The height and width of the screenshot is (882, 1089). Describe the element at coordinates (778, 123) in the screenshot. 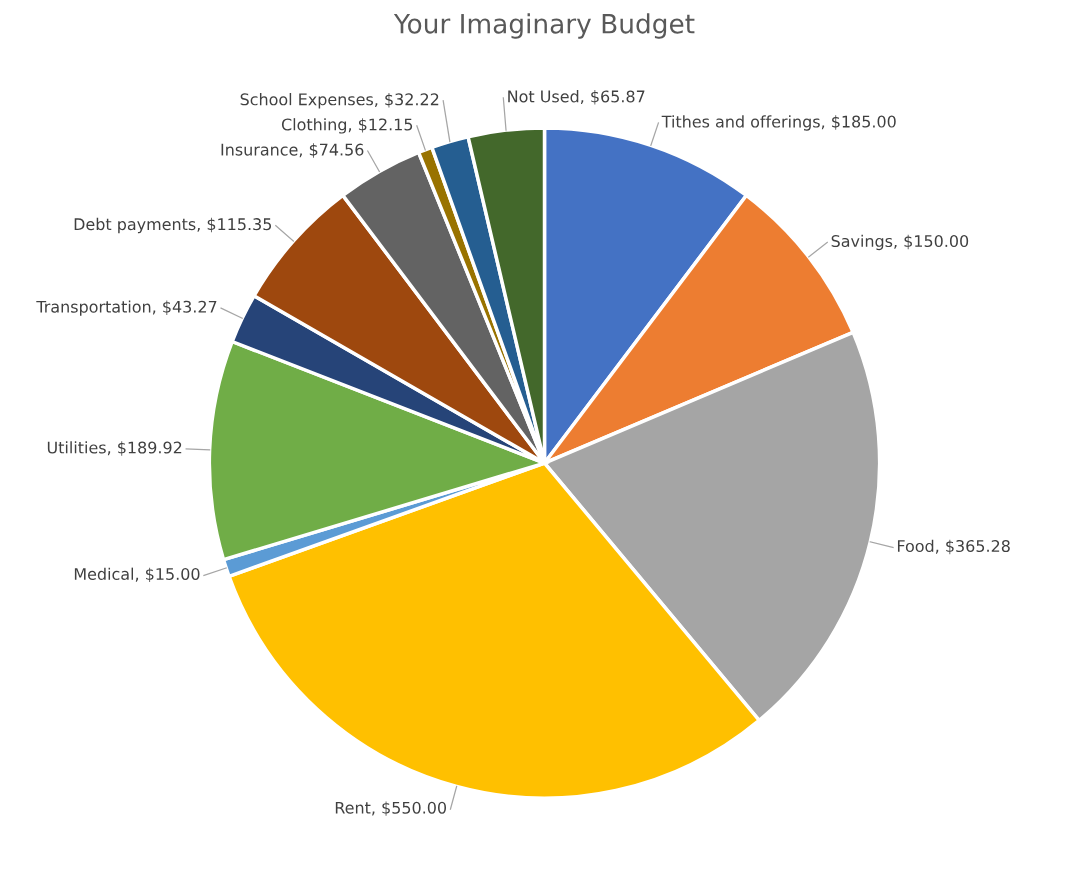

I see `slice-label: Tithes and offerings, $185.00` at that location.